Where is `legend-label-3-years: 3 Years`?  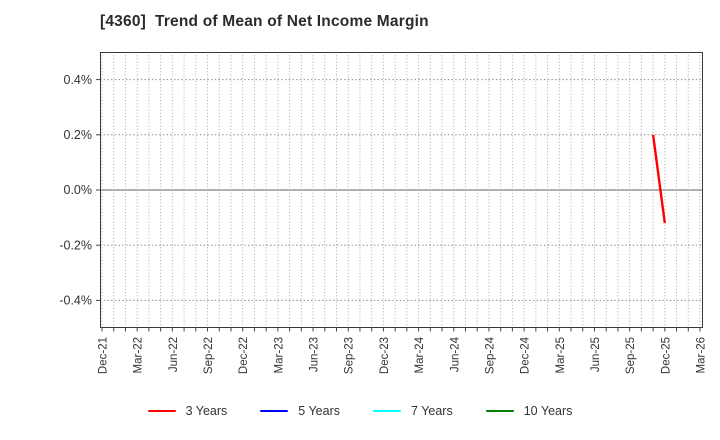
legend-label-3-years: 3 Years is located at coordinates (206, 411).